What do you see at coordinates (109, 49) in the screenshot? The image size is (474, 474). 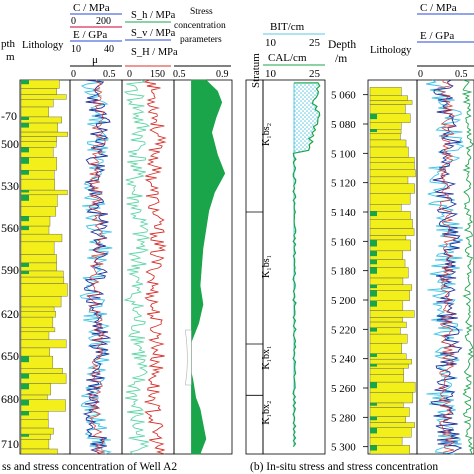 I see `left-e-tick-1: 40` at bounding box center [109, 49].